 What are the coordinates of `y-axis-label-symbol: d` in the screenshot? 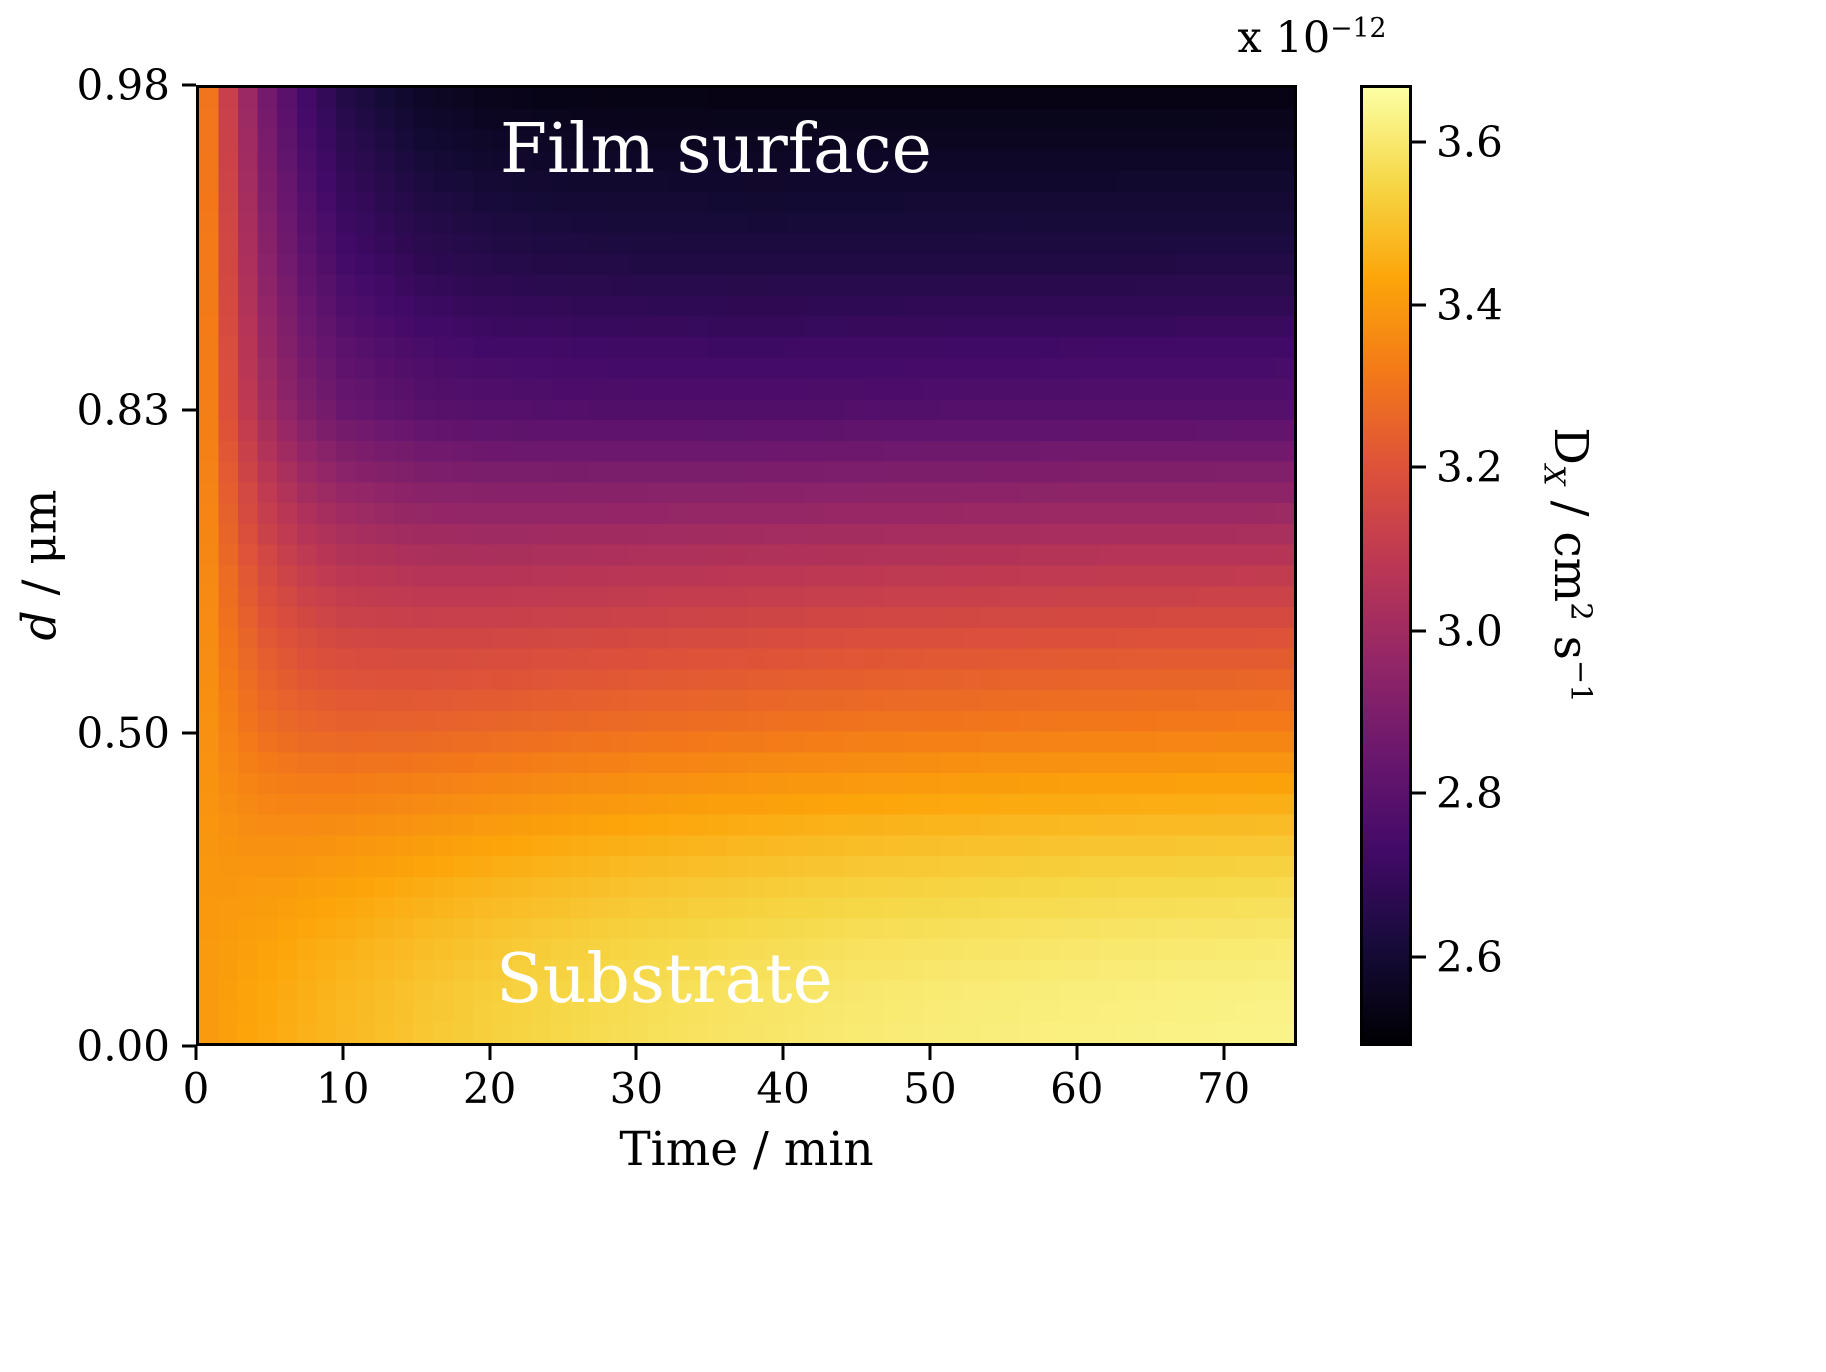 It's located at (40, 625).